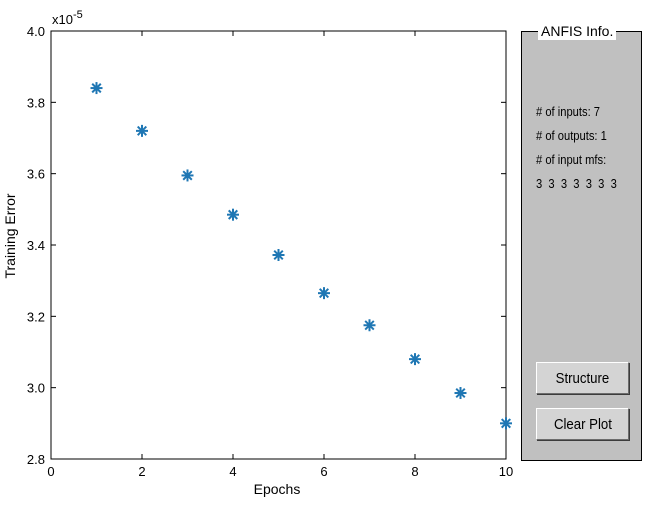 This screenshot has width=649, height=505. Describe the element at coordinates (50, 471) in the screenshot. I see `x-tick-label: 0` at that location.